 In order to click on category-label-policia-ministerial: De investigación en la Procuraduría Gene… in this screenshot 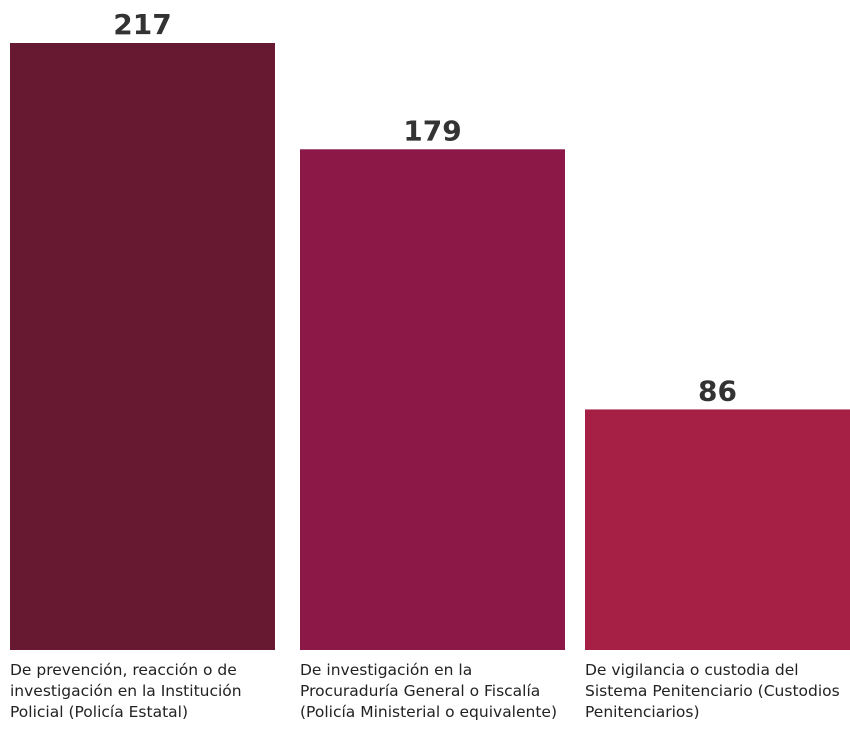, I will do `click(429, 691)`.